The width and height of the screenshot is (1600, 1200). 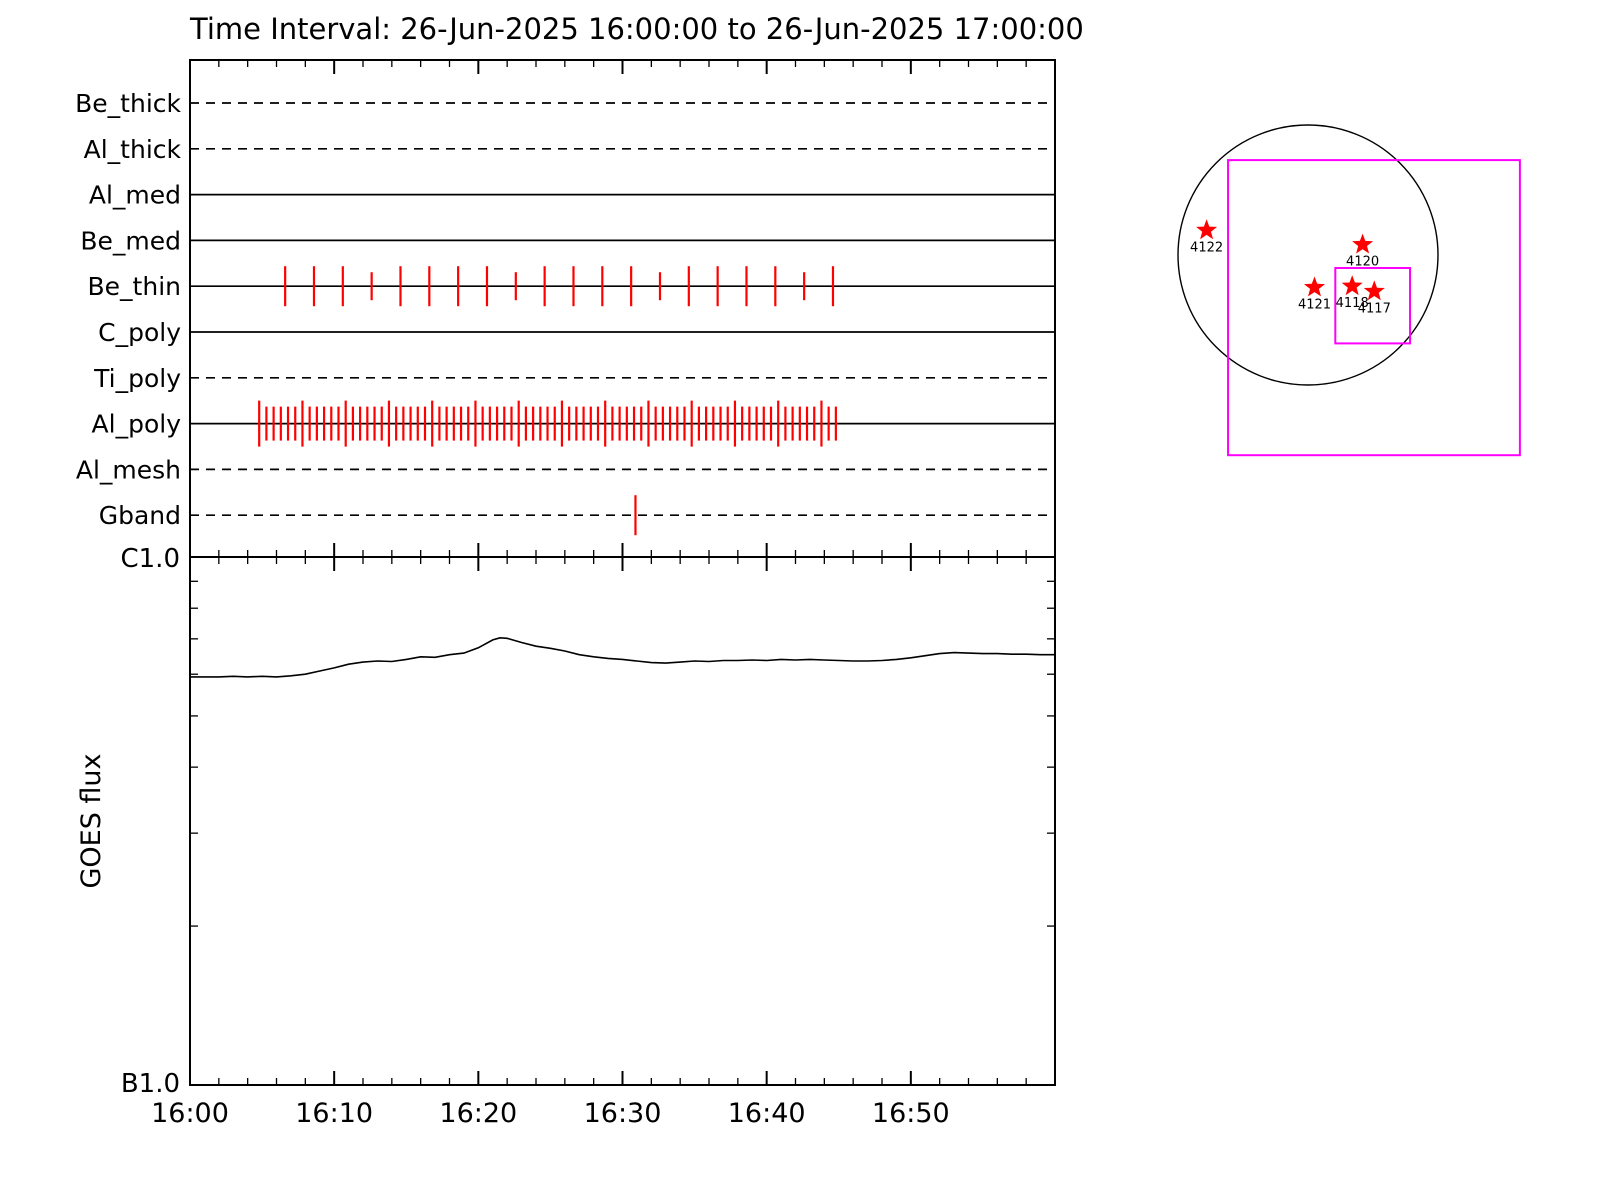 What do you see at coordinates (128, 103) in the screenshot?
I see `channel-label-Be_thick: Be_thick` at bounding box center [128, 103].